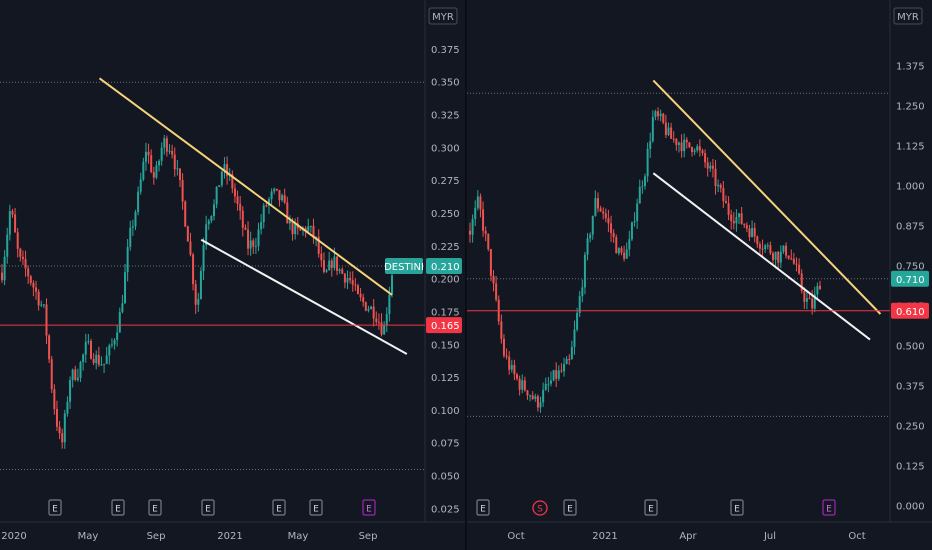  I want to click on x-tick-label: Jul, so click(769, 536).